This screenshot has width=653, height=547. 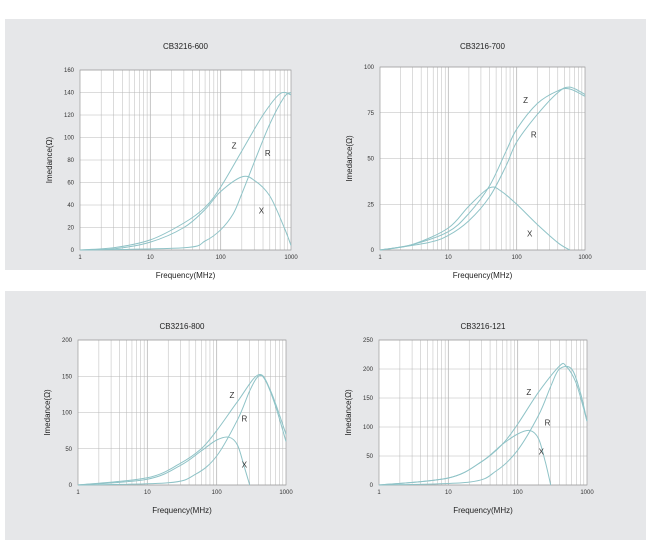 I want to click on chart-title: CB3216-600, so click(x=185, y=46).